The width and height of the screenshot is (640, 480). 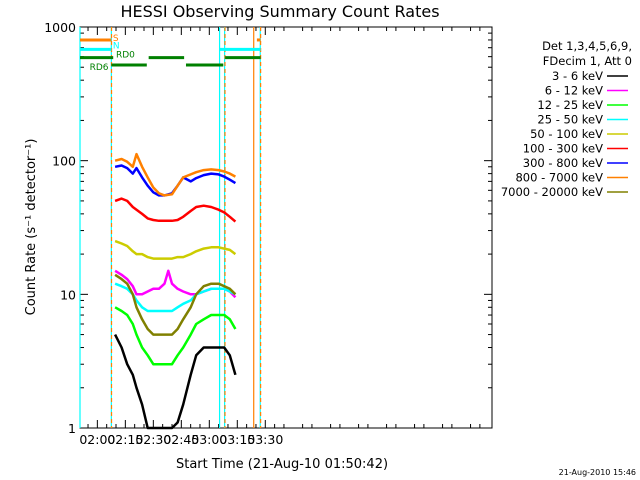 What do you see at coordinates (587, 46) in the screenshot?
I see `legend-header-line-1: Det 1,3,4,5,6,9,` at bounding box center [587, 46].